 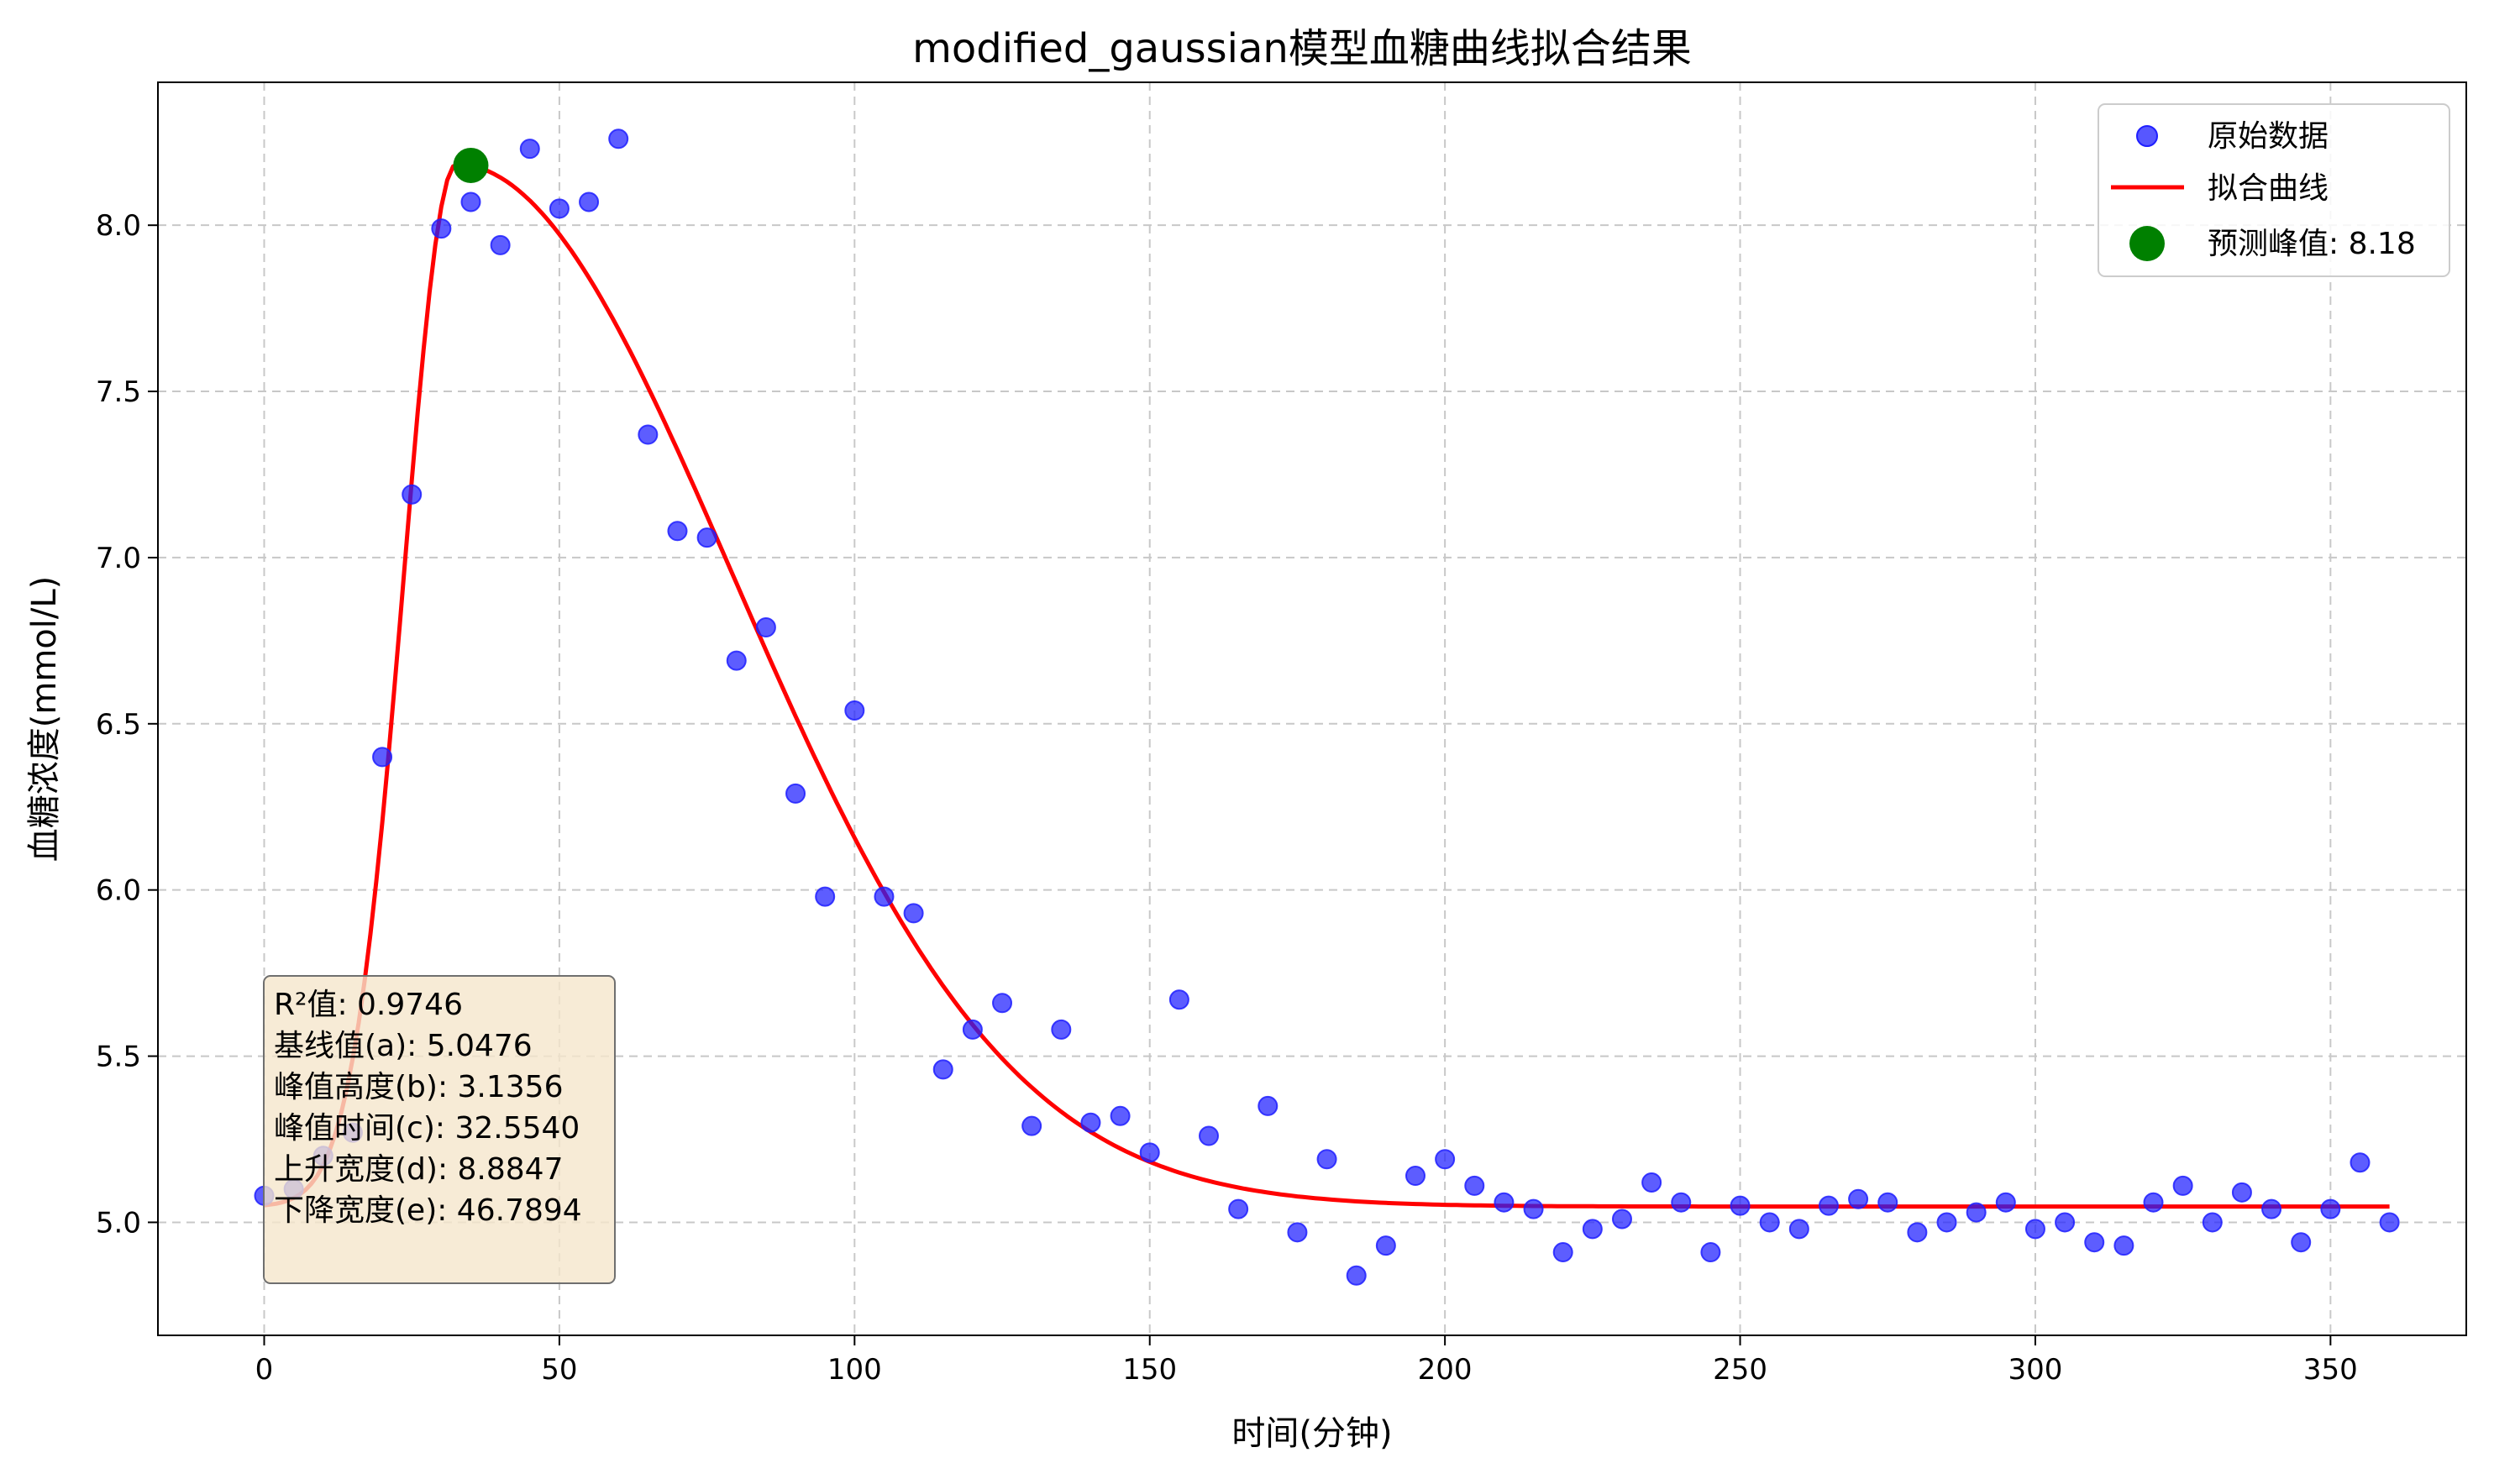 I want to click on y-tick-label: 6.5, so click(x=119, y=725).